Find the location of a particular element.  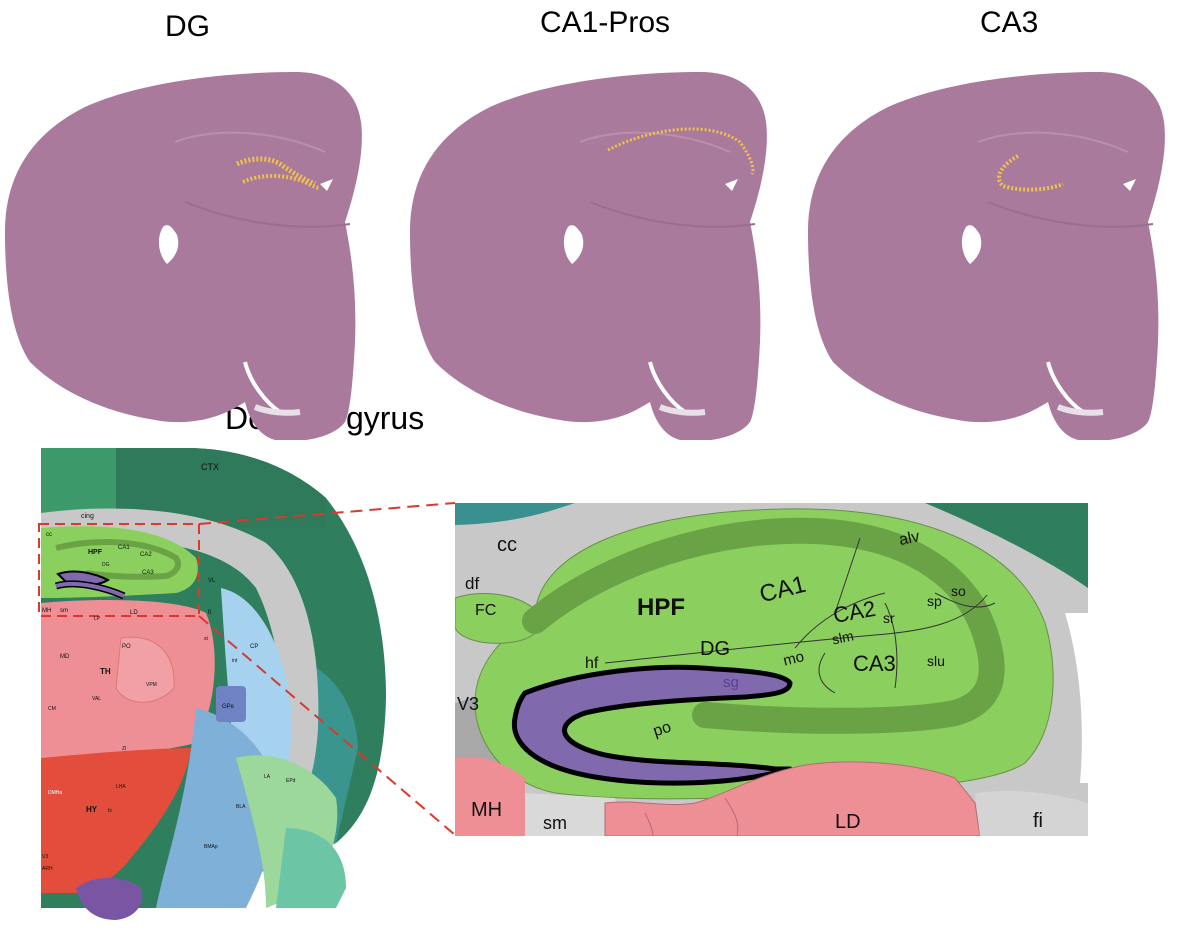

section-ca1-pros is located at coordinates (588, 256).